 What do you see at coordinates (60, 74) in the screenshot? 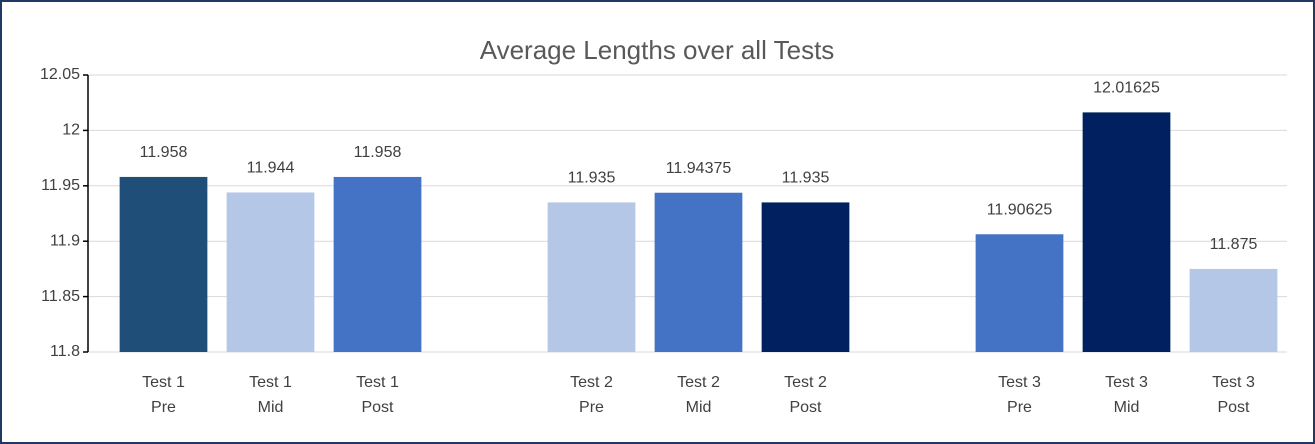
I see `y-tick-label: 12.05` at bounding box center [60, 74].